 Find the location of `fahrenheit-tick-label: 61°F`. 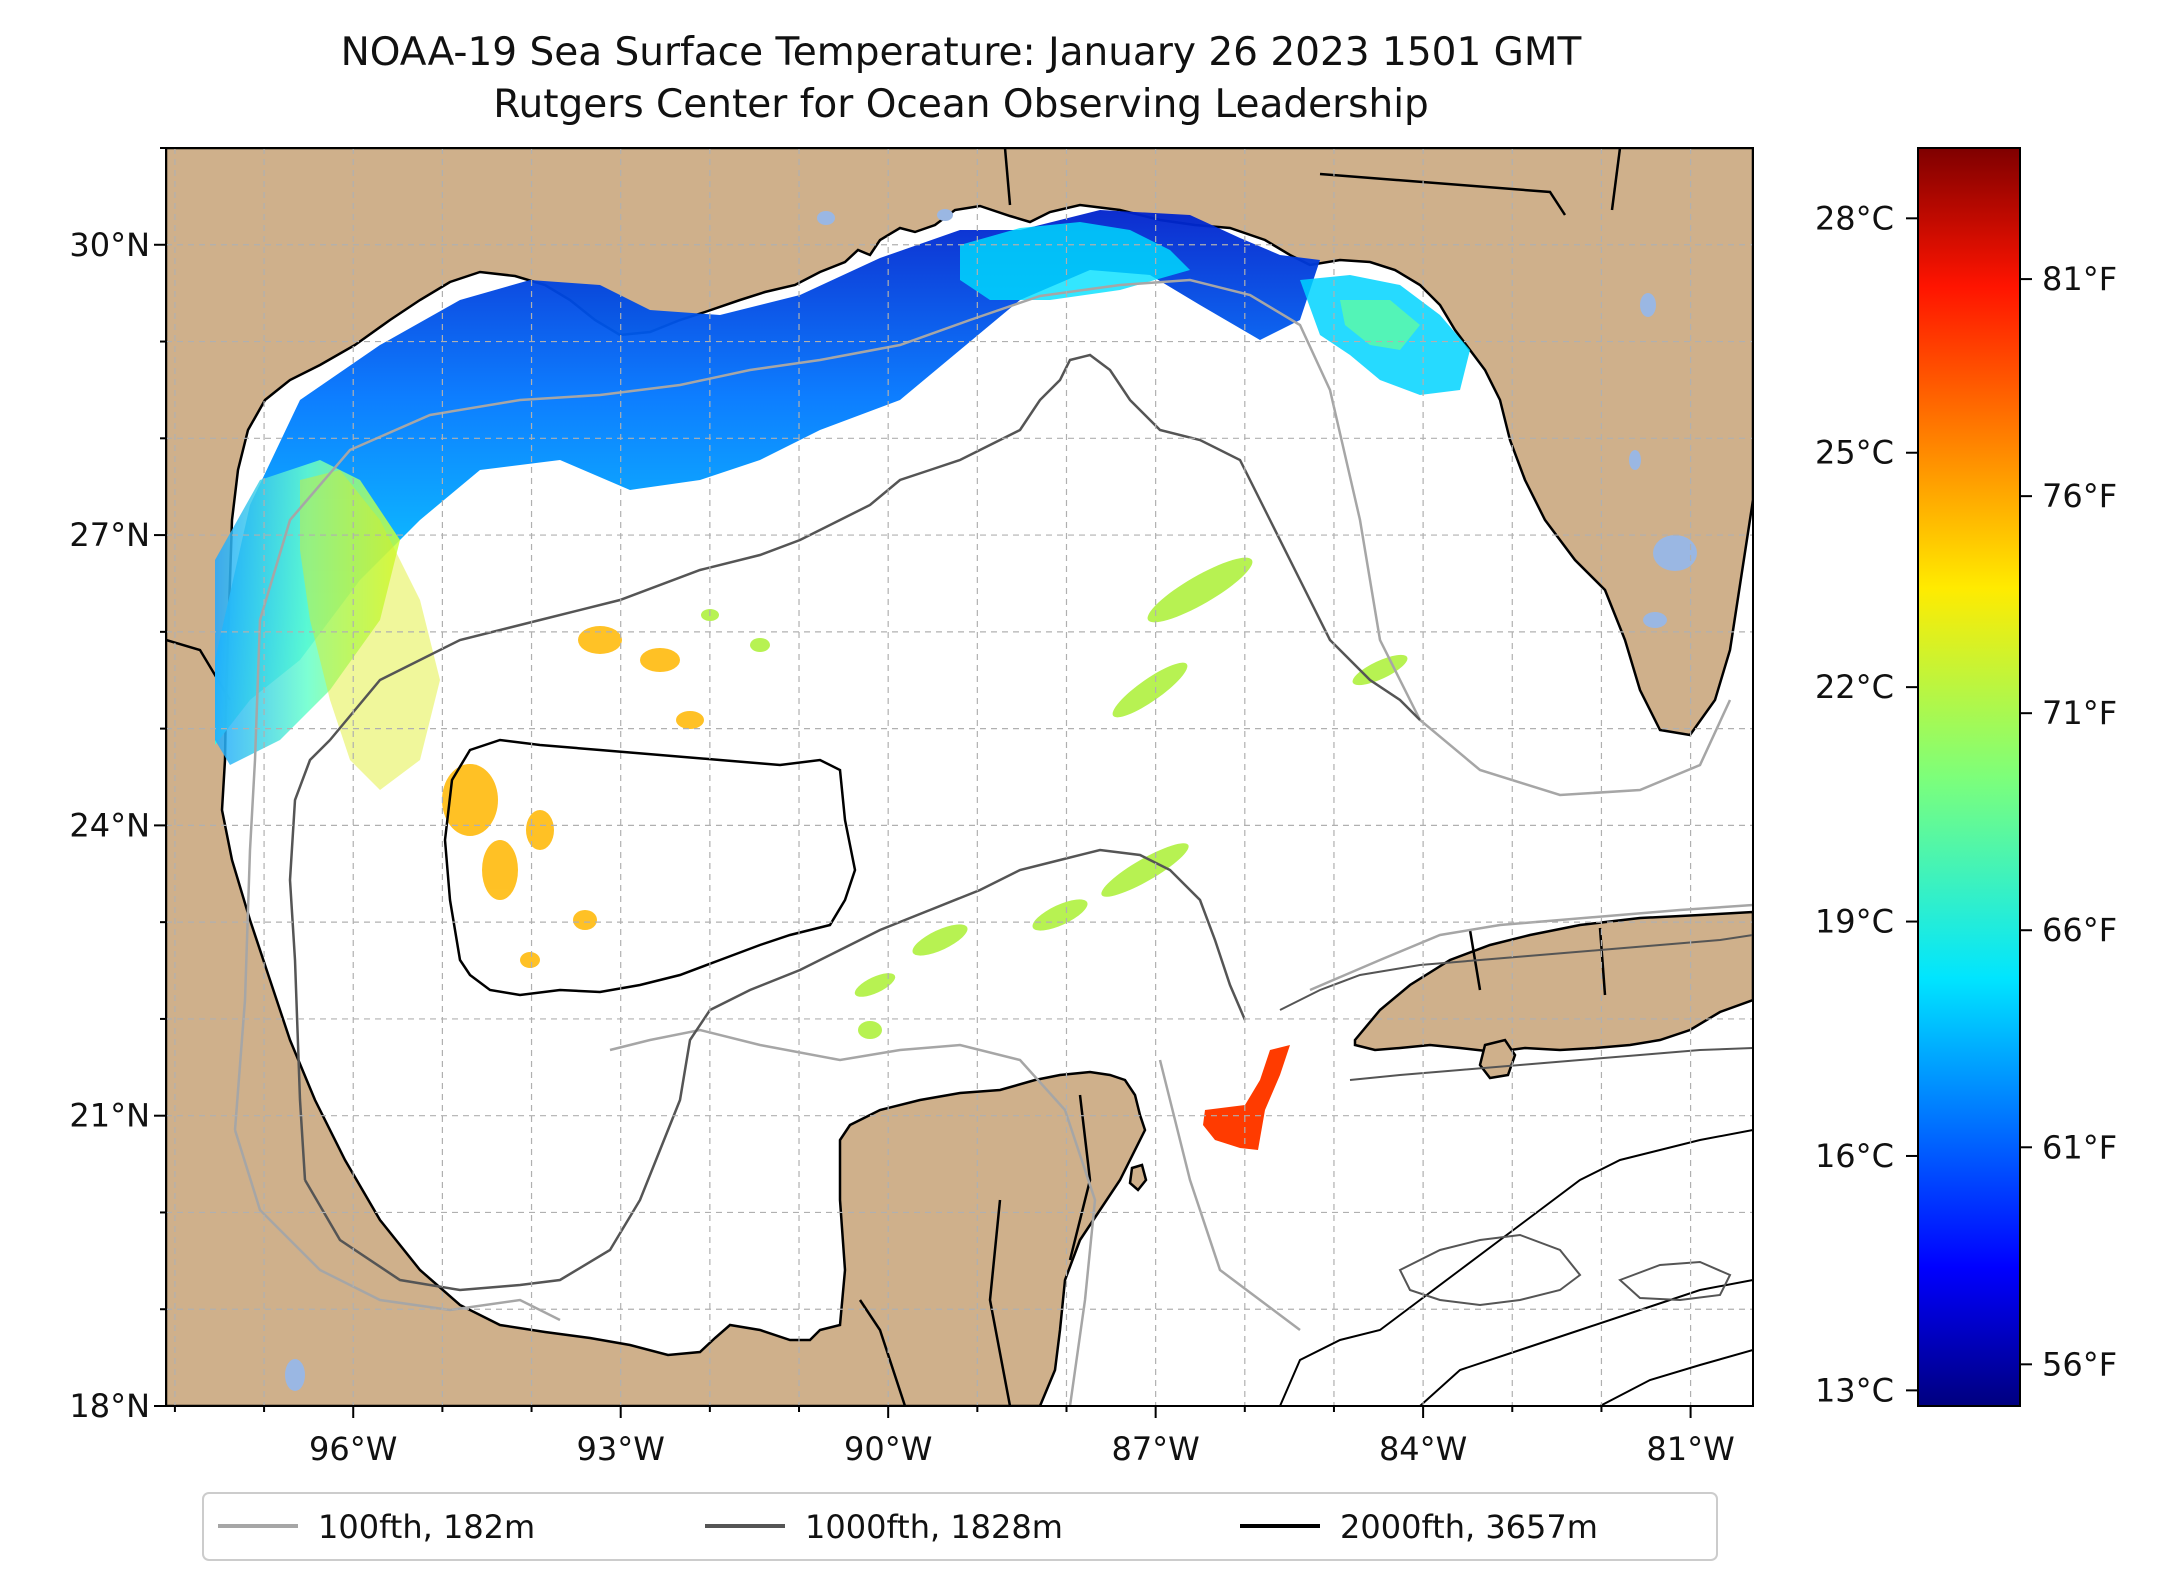

fahrenheit-tick-label: 61°F is located at coordinates (2079, 1147).